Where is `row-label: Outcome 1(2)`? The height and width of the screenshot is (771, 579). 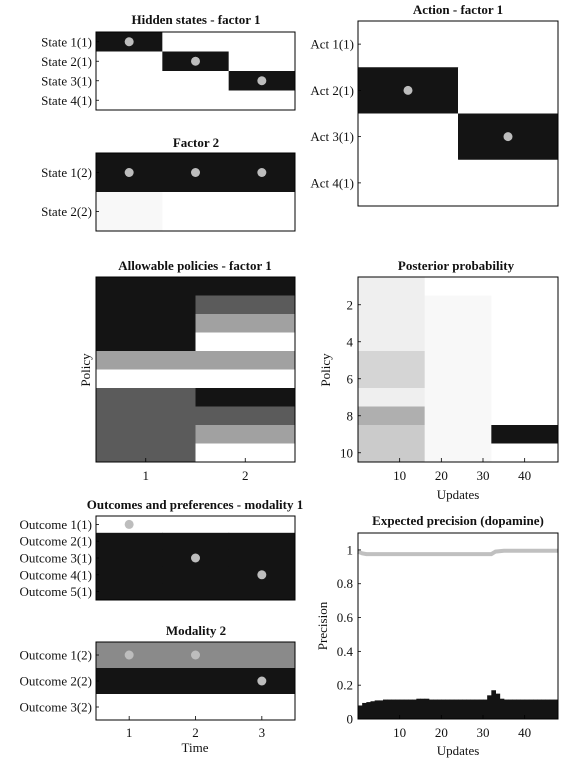
row-label: Outcome 1(2) is located at coordinates (55, 655).